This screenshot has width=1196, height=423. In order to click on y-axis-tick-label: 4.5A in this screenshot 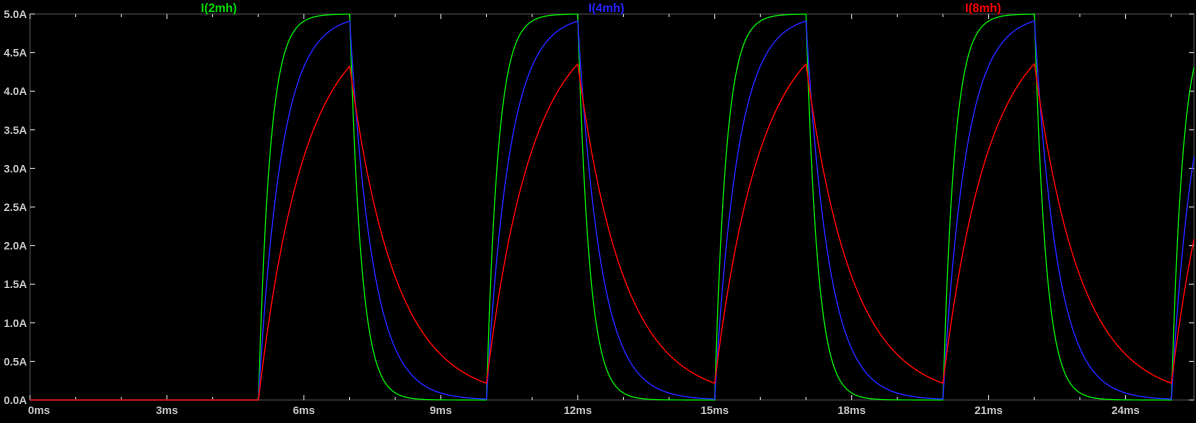, I will do `click(15, 54)`.